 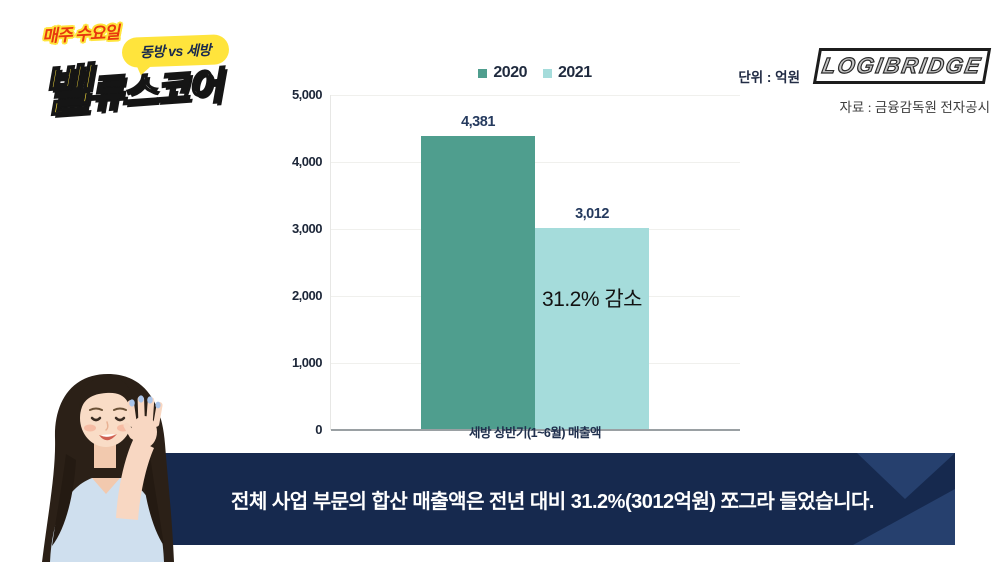 I want to click on decrease-annotation: 31.2% 감소, so click(x=592, y=299).